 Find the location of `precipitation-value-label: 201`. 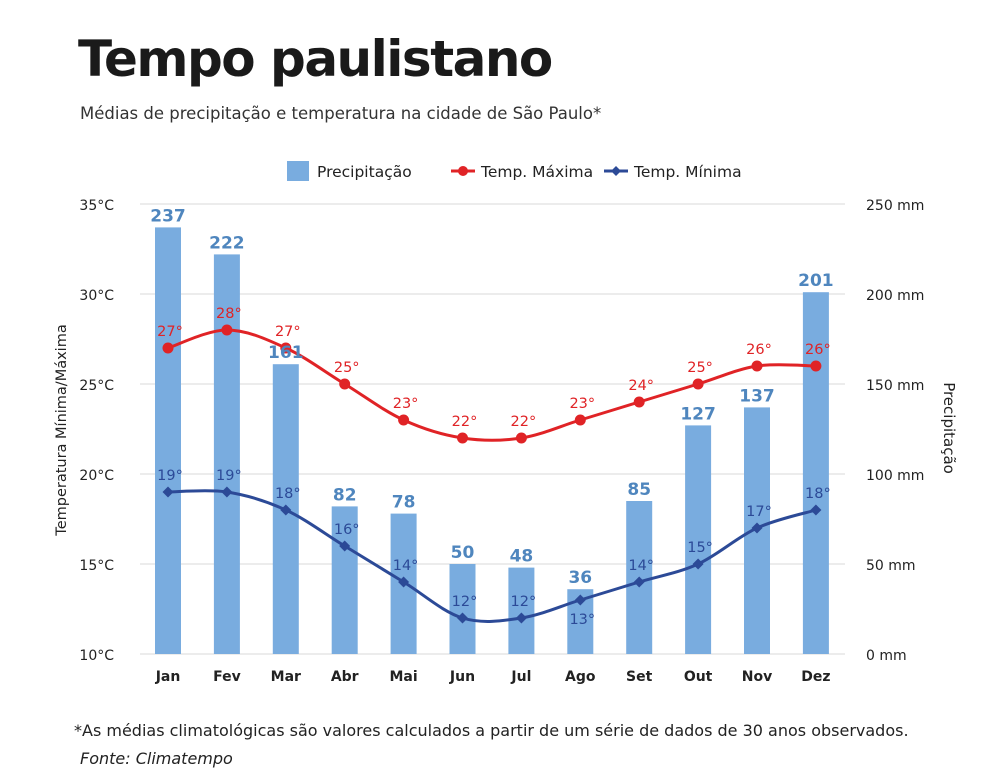

precipitation-value-label: 201 is located at coordinates (816, 281).